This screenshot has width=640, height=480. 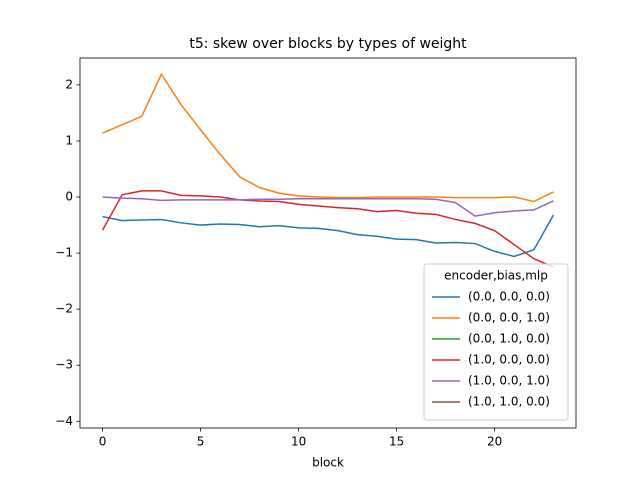 What do you see at coordinates (509, 402) in the screenshot?
I see `legend-label: (1.0, 1.0, 0.0)` at bounding box center [509, 402].